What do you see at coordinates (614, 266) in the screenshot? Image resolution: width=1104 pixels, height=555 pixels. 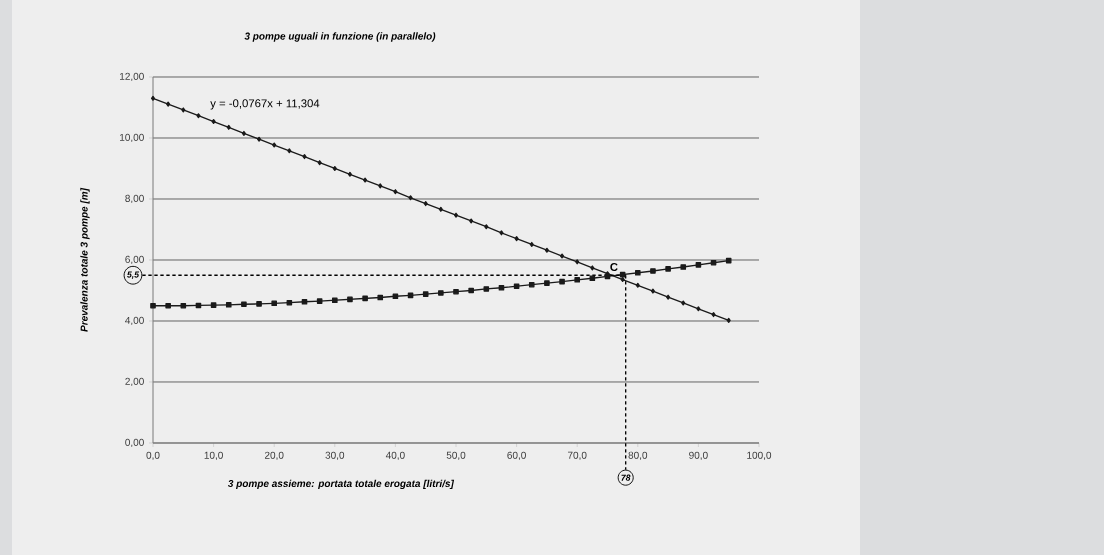 I see `annotation: C` at bounding box center [614, 266].